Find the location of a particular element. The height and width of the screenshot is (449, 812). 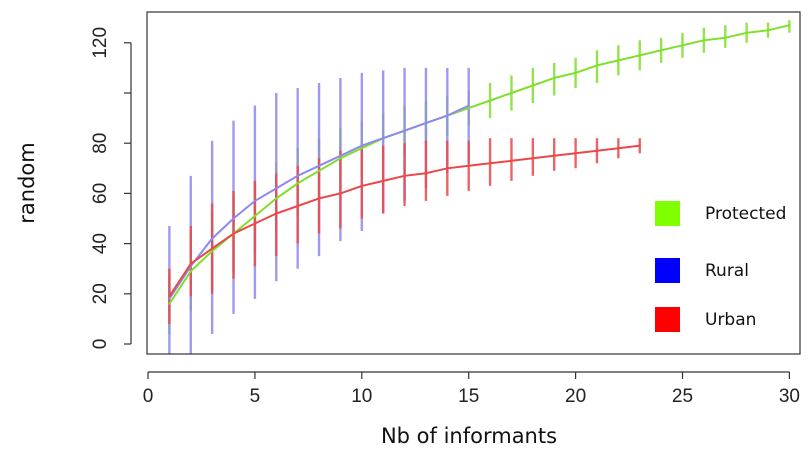

rural-legend-label: Rural is located at coordinates (727, 271).